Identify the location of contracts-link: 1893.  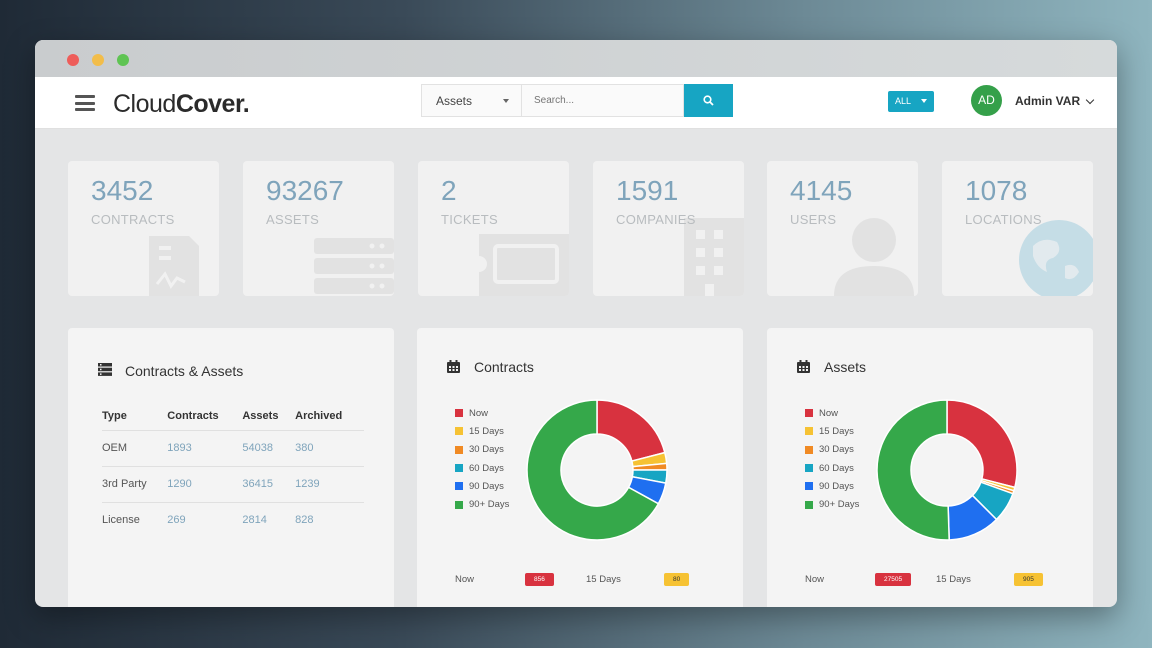
(205, 447).